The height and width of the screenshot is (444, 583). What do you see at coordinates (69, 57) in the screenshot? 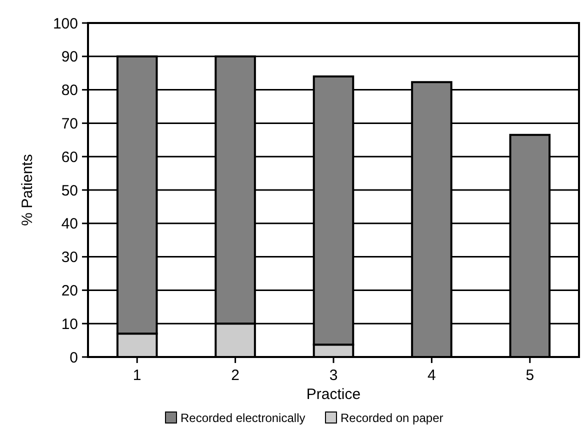
I see `y-tick-label: 90` at bounding box center [69, 57].